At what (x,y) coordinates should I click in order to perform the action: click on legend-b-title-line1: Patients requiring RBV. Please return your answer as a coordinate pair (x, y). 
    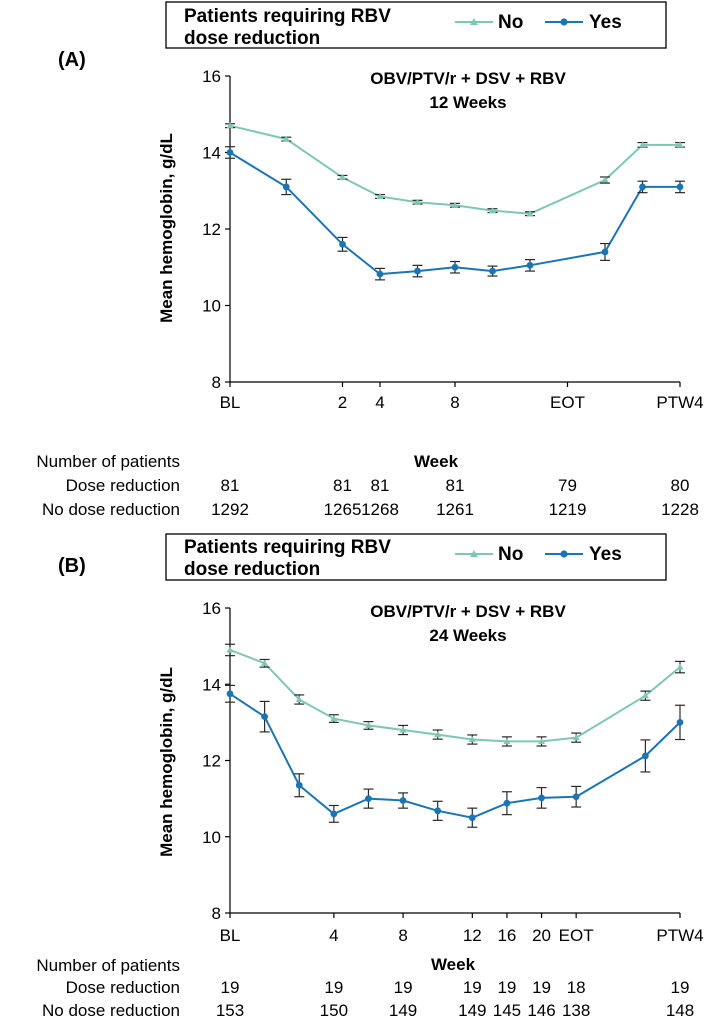
    Looking at the image, I should click on (287, 547).